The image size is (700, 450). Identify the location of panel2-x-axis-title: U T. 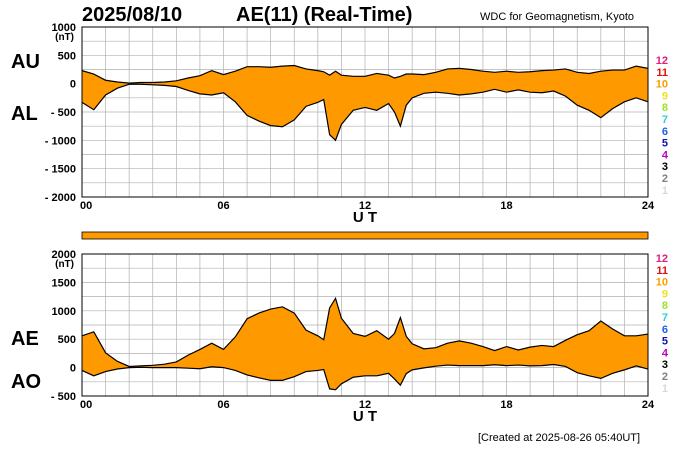
(365, 416).